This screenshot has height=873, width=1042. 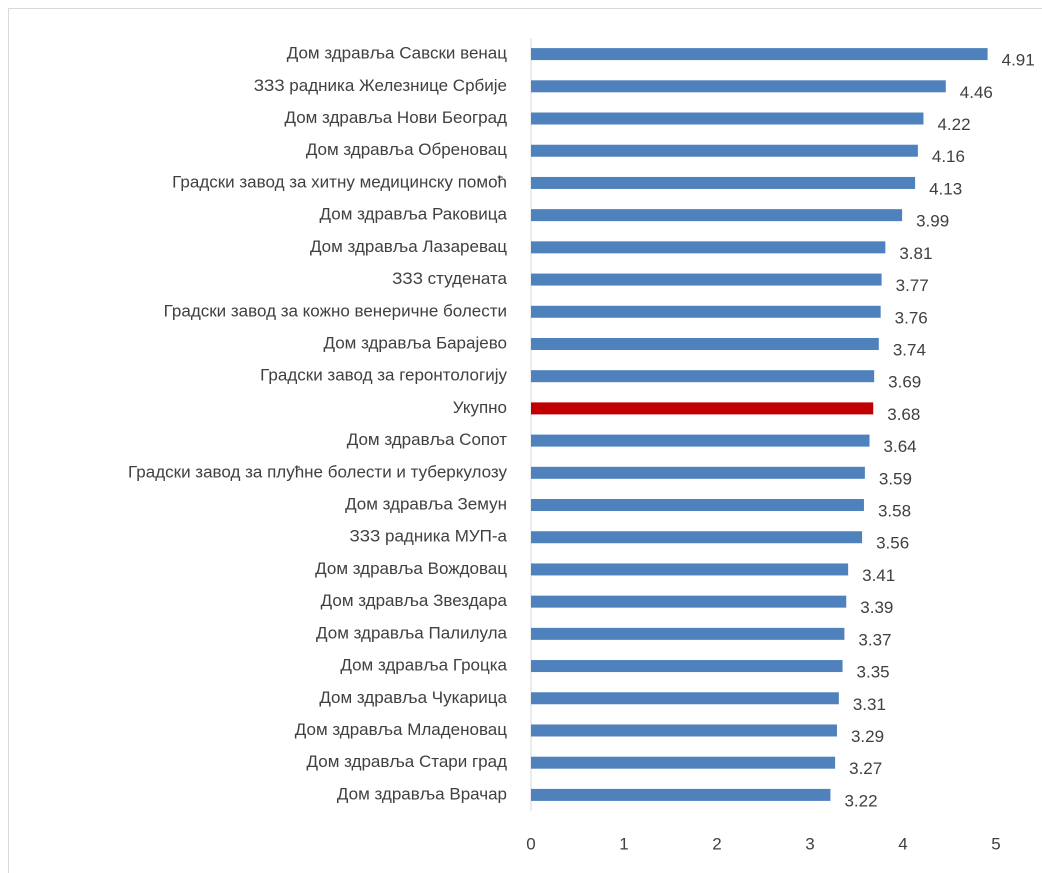 What do you see at coordinates (878, 575) in the screenshot?
I see `data-label: 3.41` at bounding box center [878, 575].